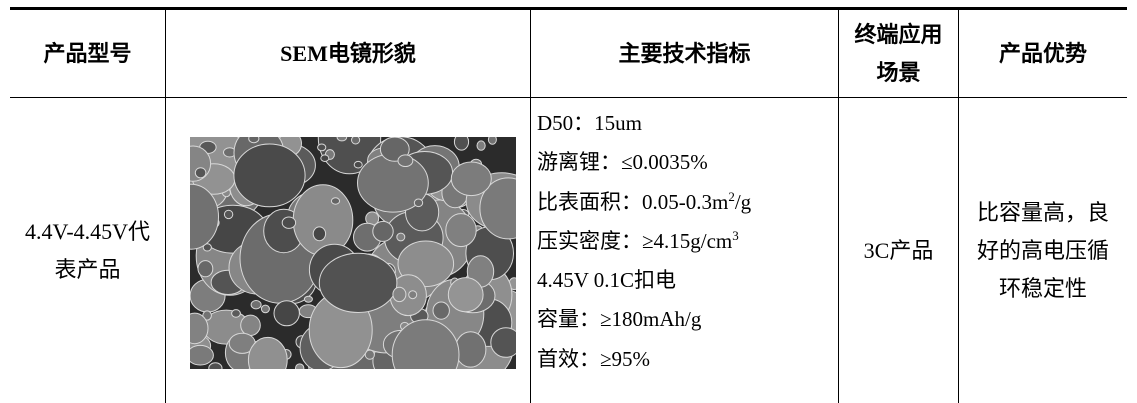  Describe the element at coordinates (633, 201) in the screenshot. I see `spec-text: 比表面积：0.05-0.3m` at that location.